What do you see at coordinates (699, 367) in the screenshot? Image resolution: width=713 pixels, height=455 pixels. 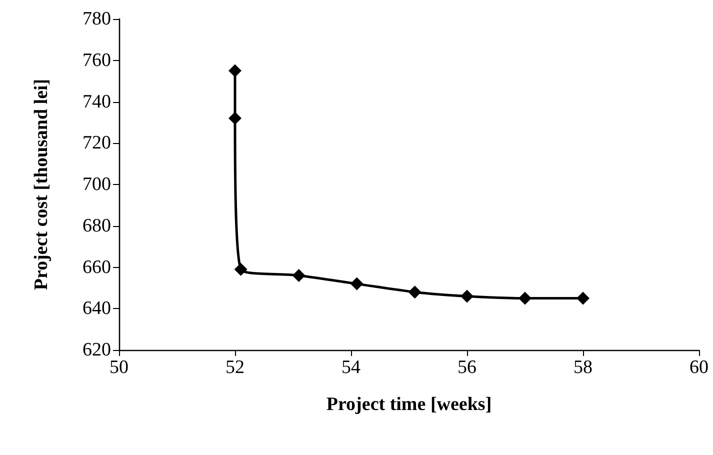 I see `x-tick-label: 60` at bounding box center [699, 367].